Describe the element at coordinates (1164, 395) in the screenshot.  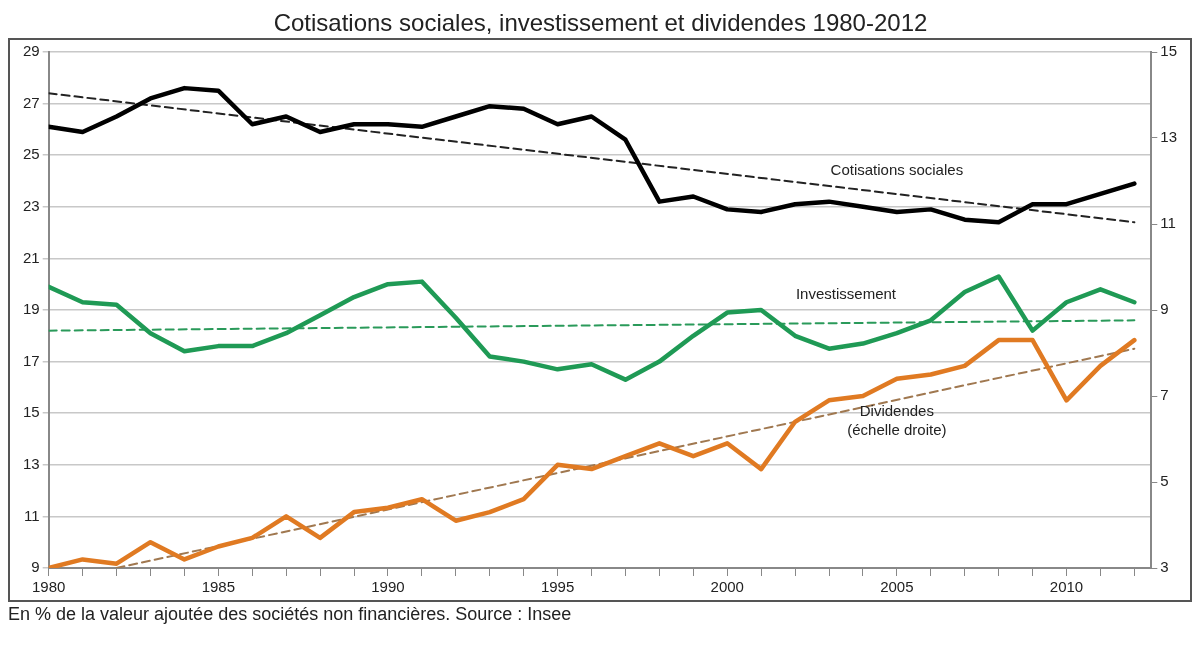
I see `y2-tick-label: 7` at that location.